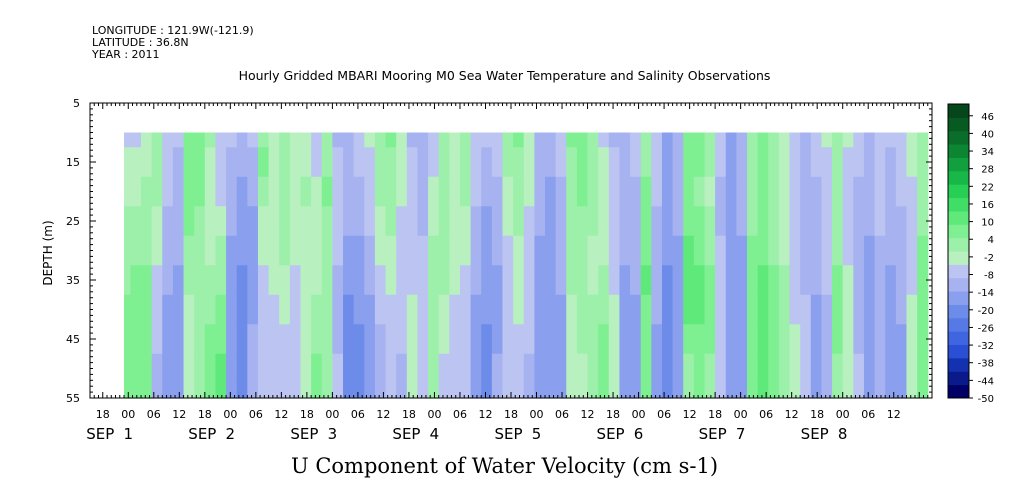  Describe the element at coordinates (173, 30) in the screenshot. I see `longitude-label: LONGITUDE : 121.9W(-121.9)` at that location.